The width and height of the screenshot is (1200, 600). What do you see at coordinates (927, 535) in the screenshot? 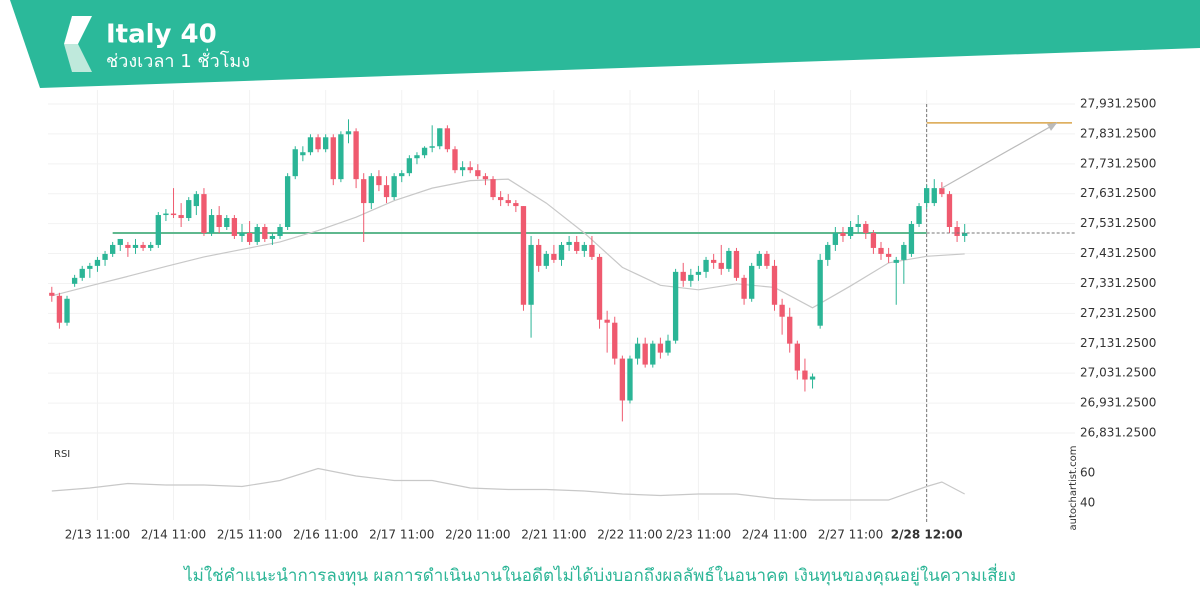
I see `x-tick-label: 2/28 12:00` at bounding box center [927, 535].